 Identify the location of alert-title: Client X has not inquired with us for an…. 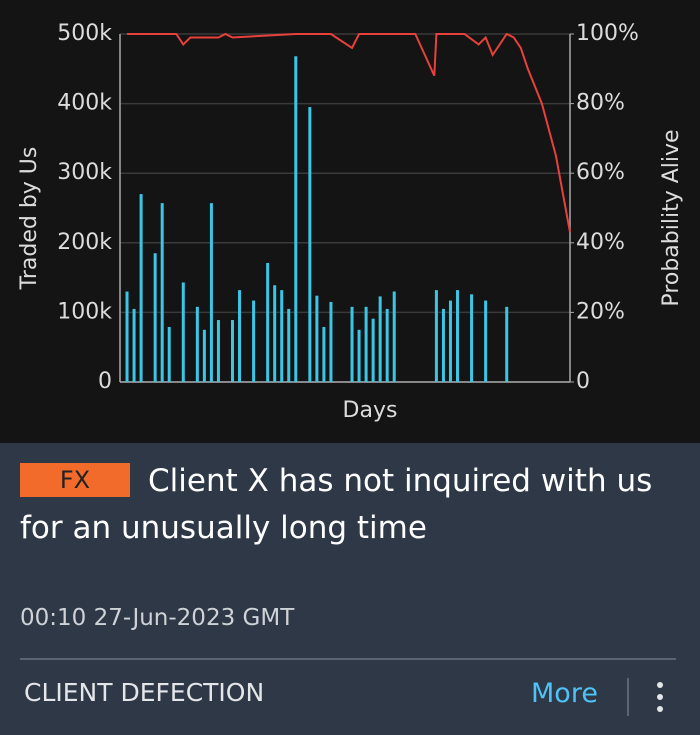
(336, 504).